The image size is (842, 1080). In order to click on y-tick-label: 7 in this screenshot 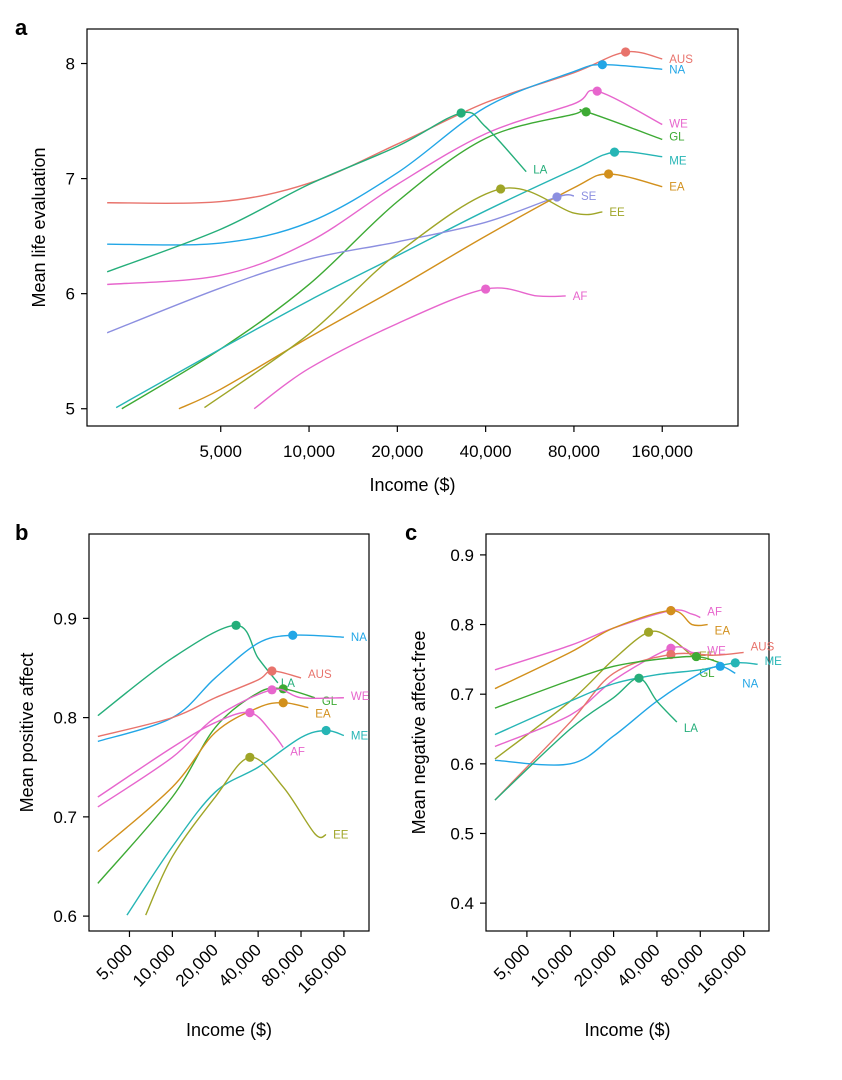, I will do `click(70, 179)`.